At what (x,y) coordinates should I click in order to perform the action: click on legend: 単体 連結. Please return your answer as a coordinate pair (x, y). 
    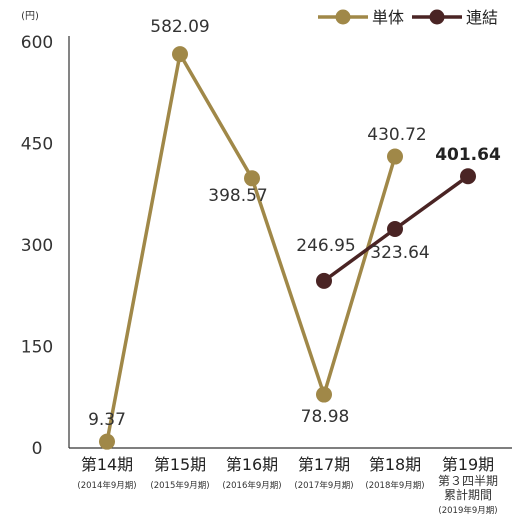
    Looking at the image, I should click on (408, 17).